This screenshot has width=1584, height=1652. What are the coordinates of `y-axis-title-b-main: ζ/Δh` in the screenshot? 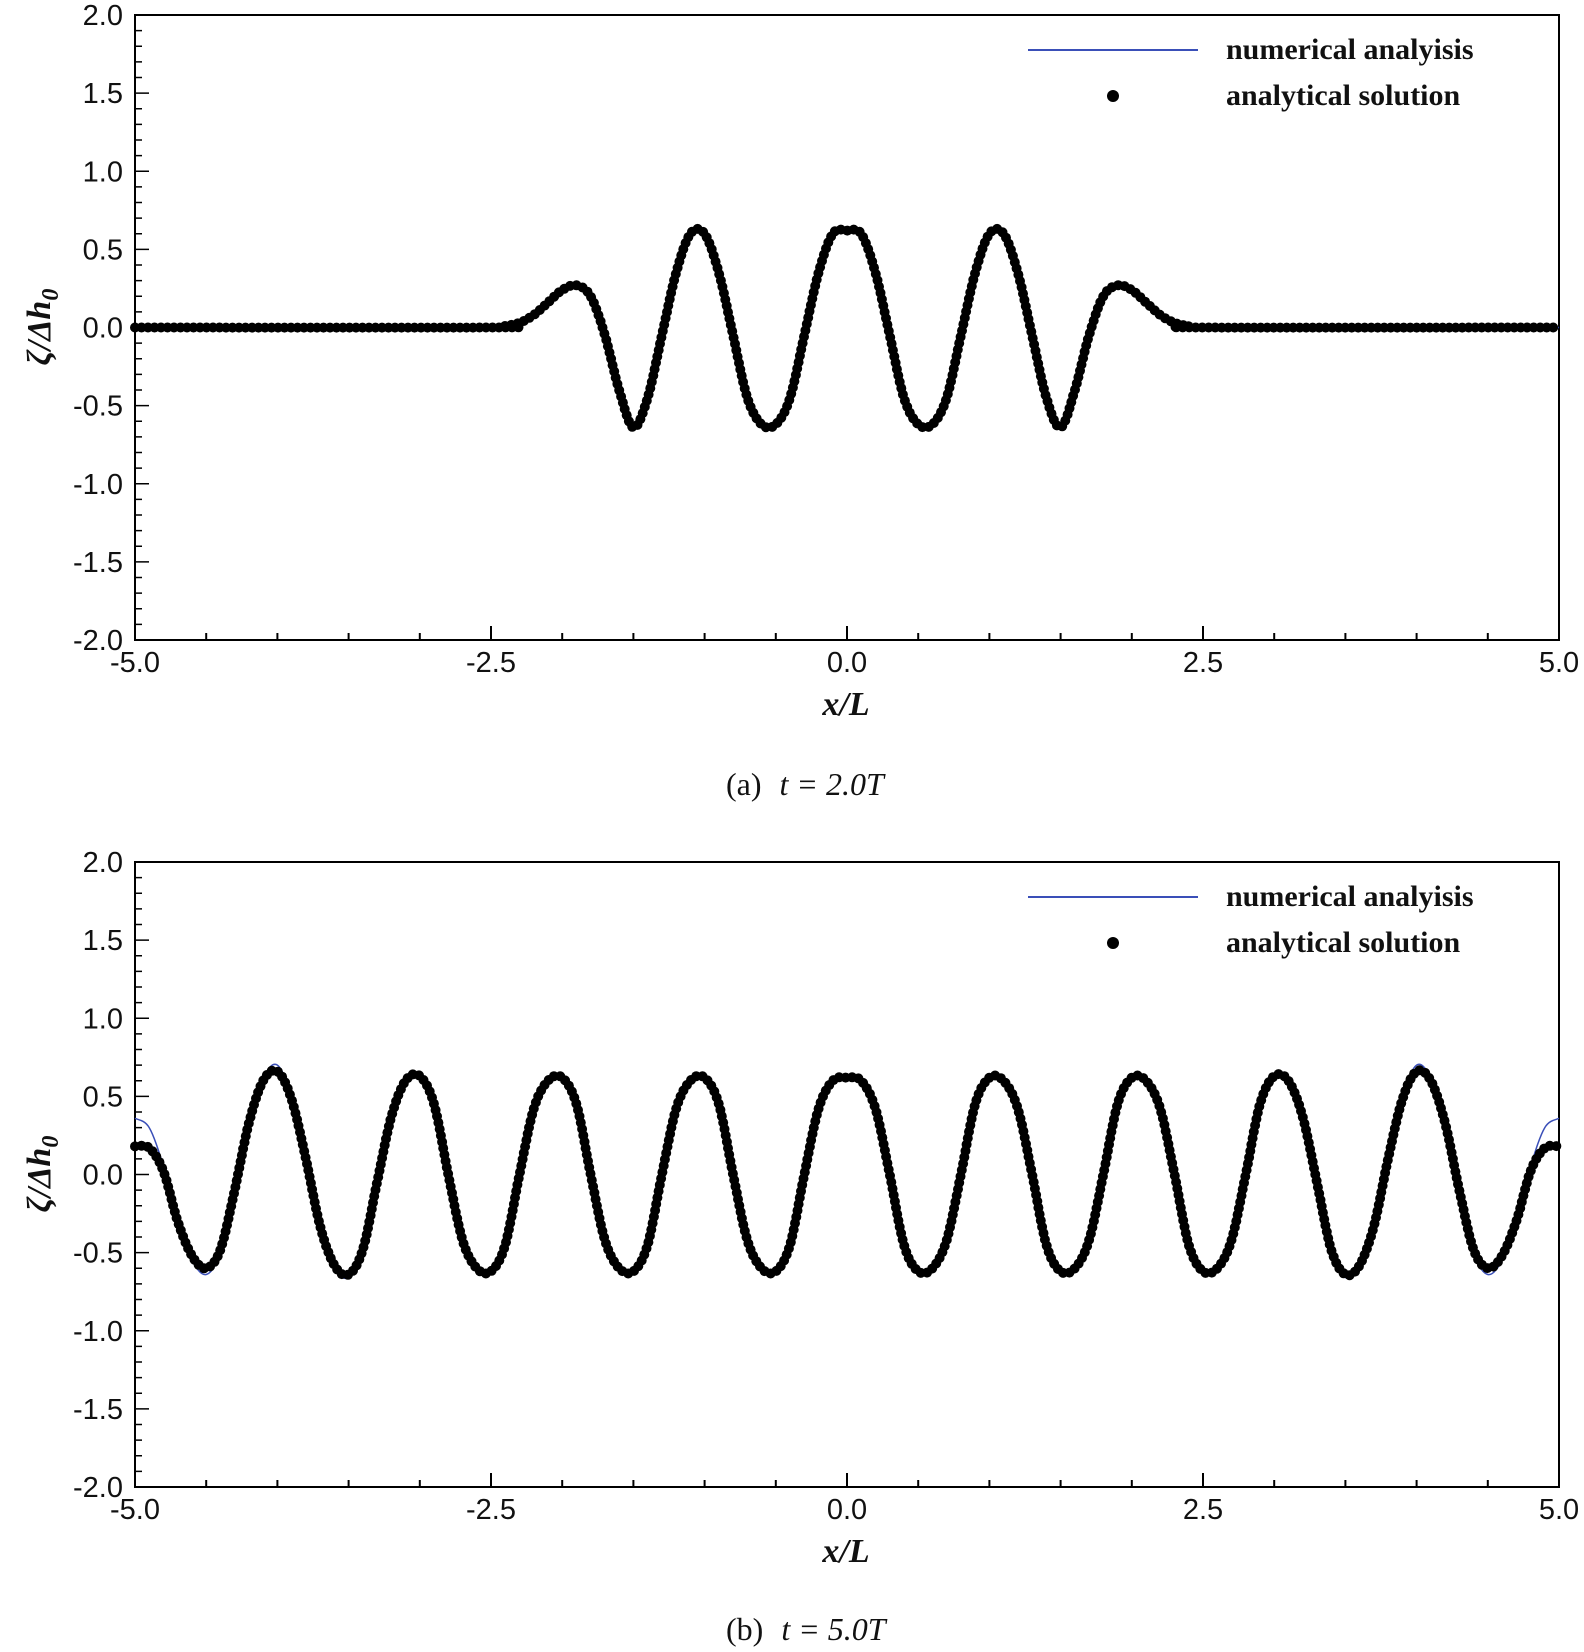 It's located at (39, 1180).